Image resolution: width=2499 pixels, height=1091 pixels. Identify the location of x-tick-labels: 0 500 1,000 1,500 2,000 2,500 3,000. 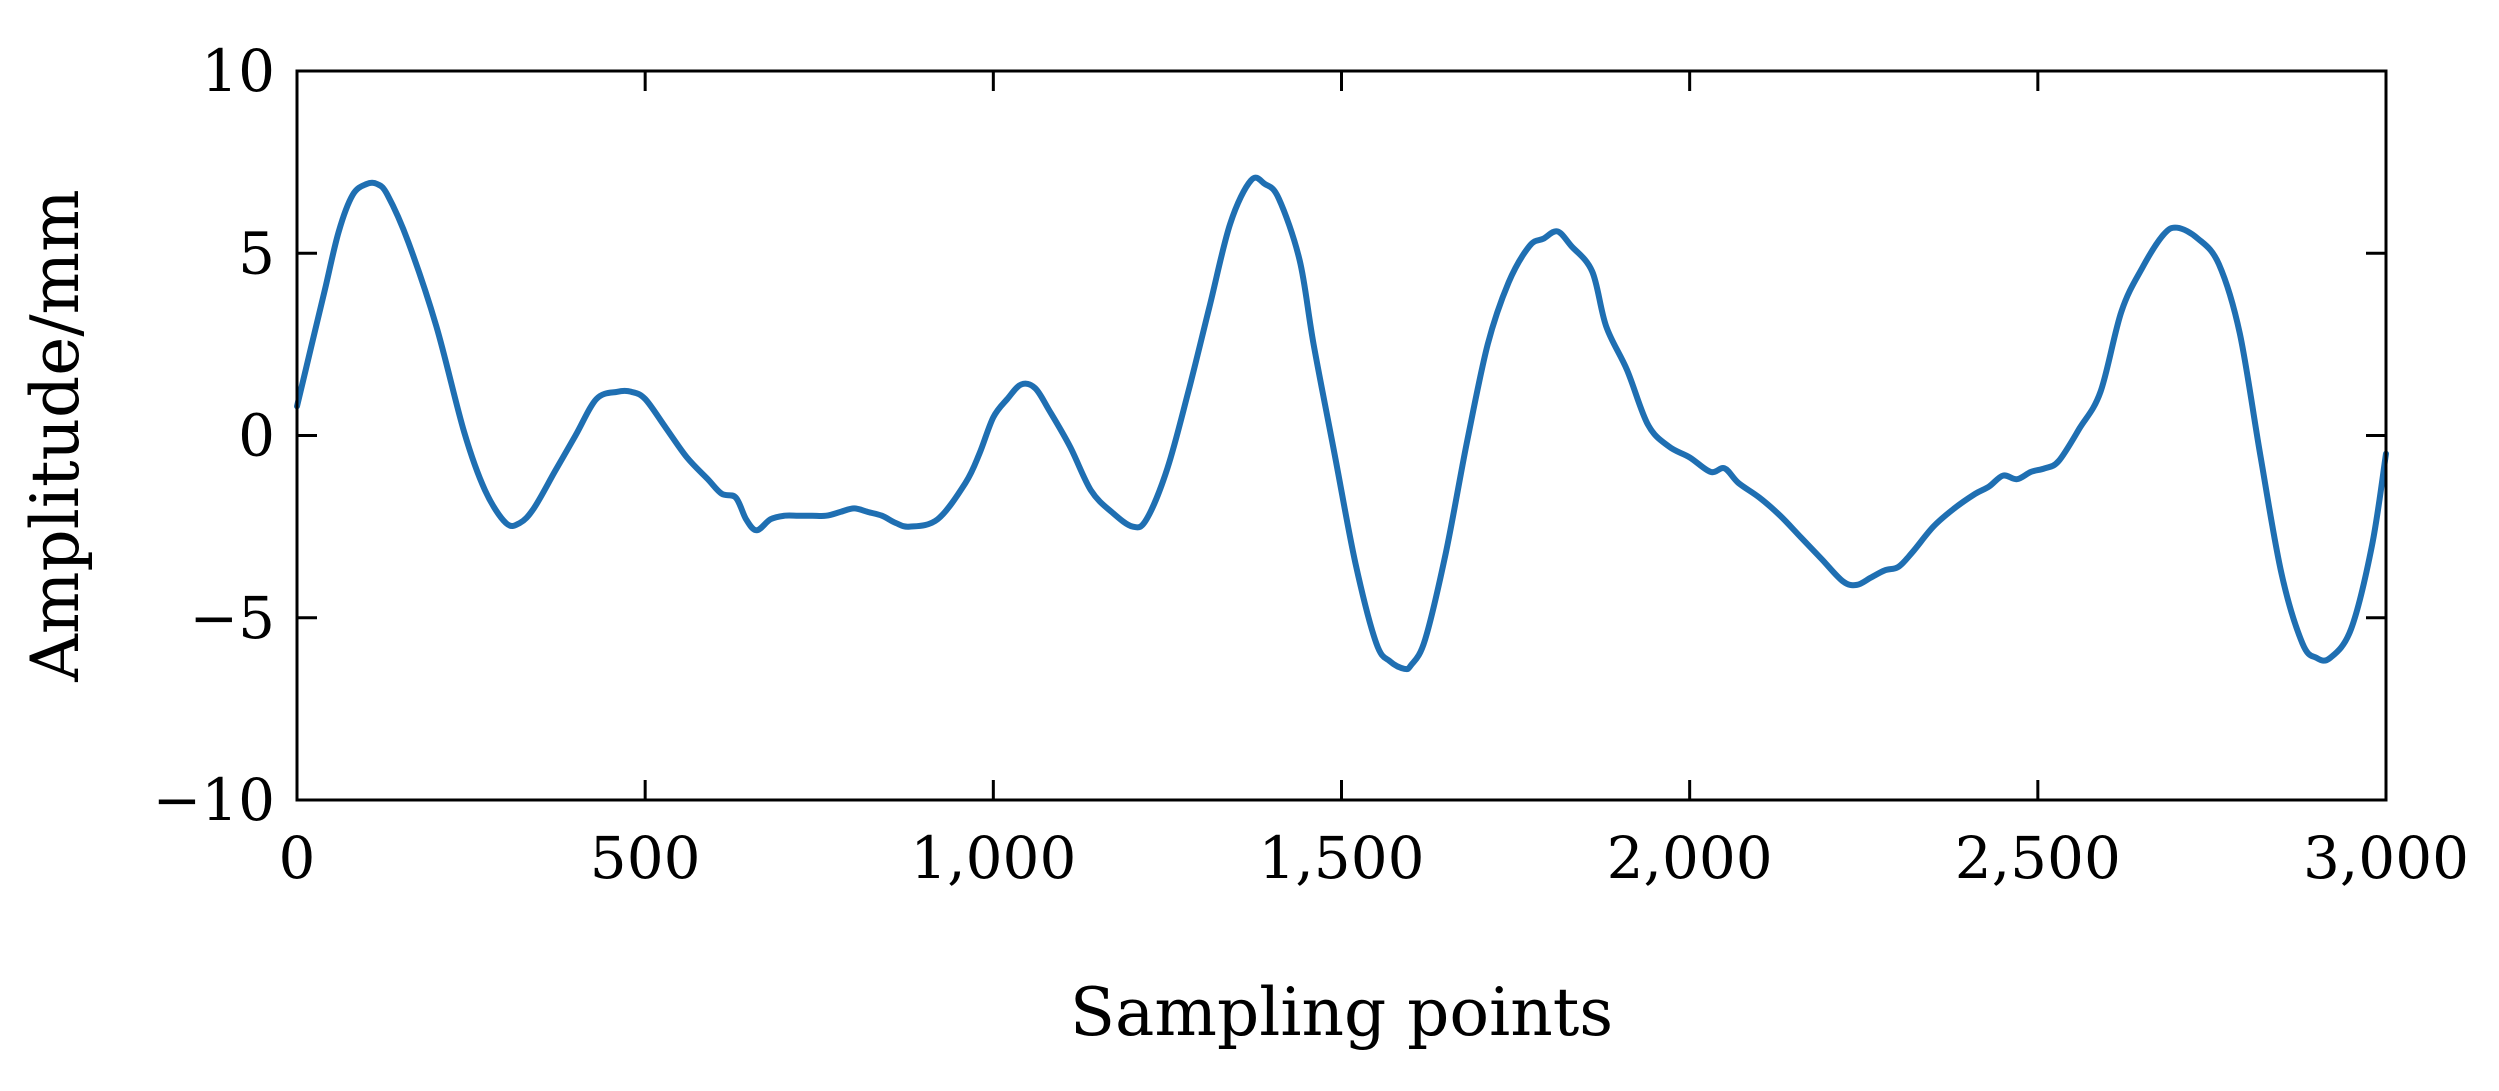
(1374, 858).